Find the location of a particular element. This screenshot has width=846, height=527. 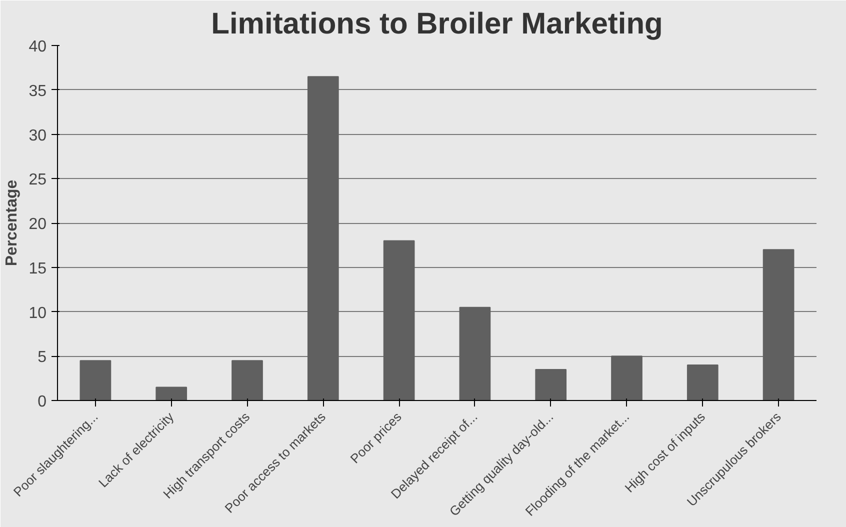

y-tick-label: 25 is located at coordinates (37, 180).